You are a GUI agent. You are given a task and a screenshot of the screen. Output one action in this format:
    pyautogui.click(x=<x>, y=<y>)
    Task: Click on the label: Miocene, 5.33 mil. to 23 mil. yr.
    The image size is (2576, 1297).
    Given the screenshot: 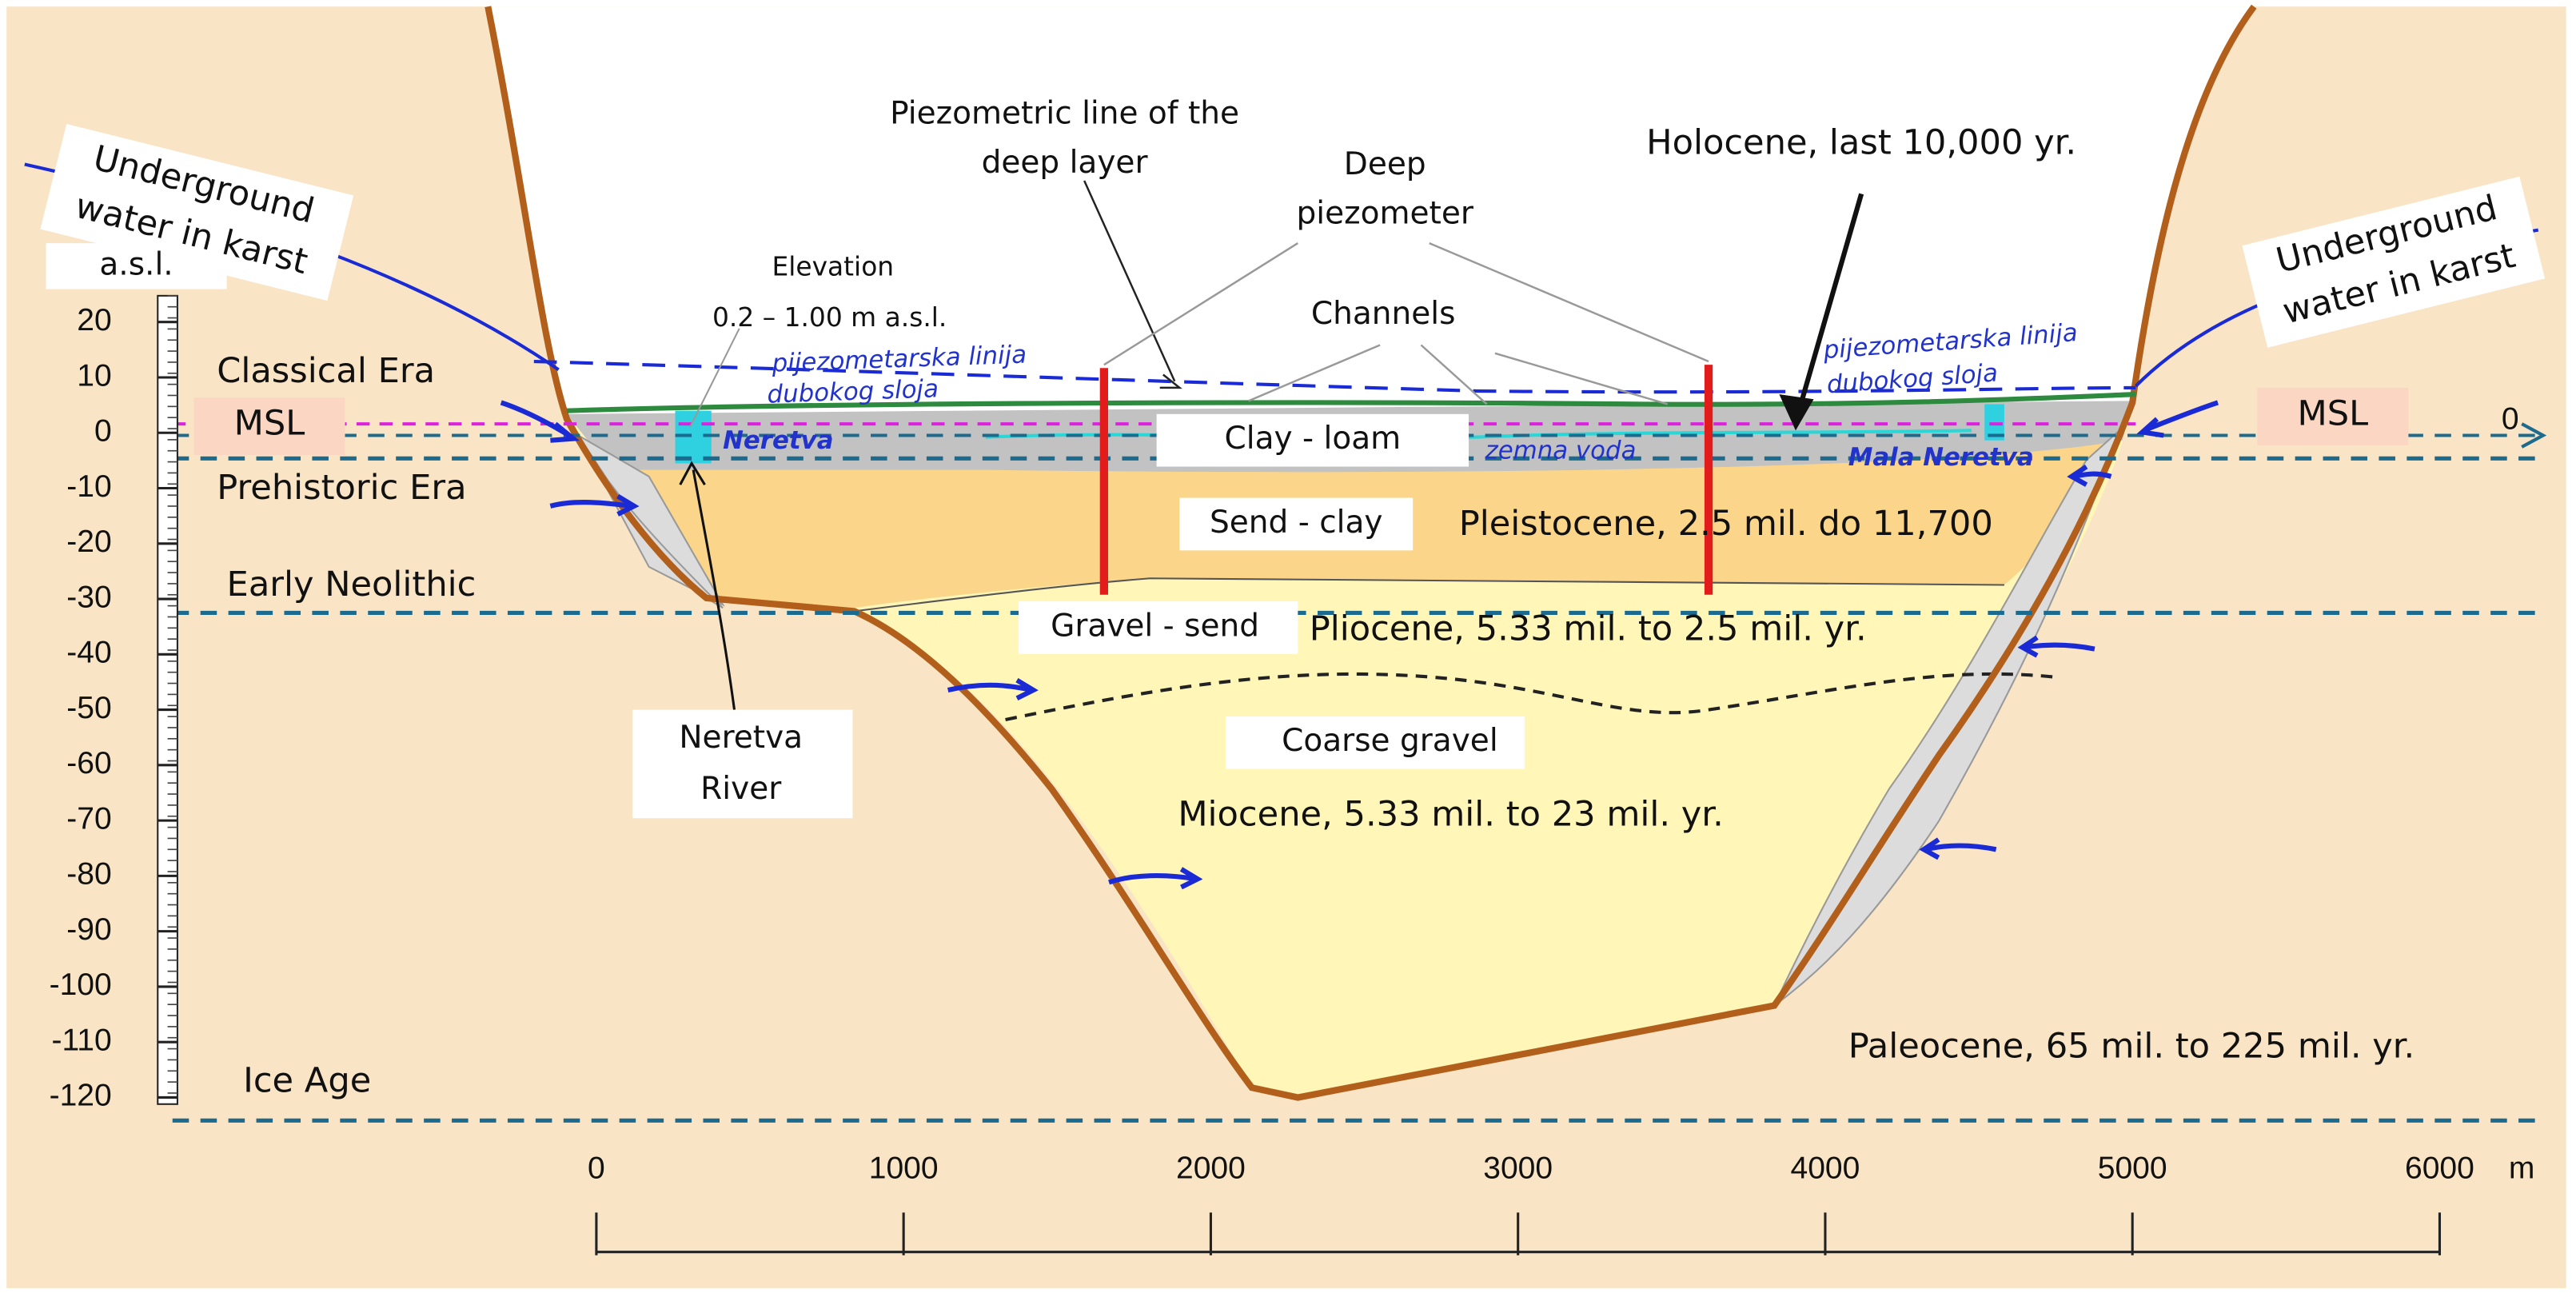 What is the action you would take?
    pyautogui.click(x=1451, y=815)
    